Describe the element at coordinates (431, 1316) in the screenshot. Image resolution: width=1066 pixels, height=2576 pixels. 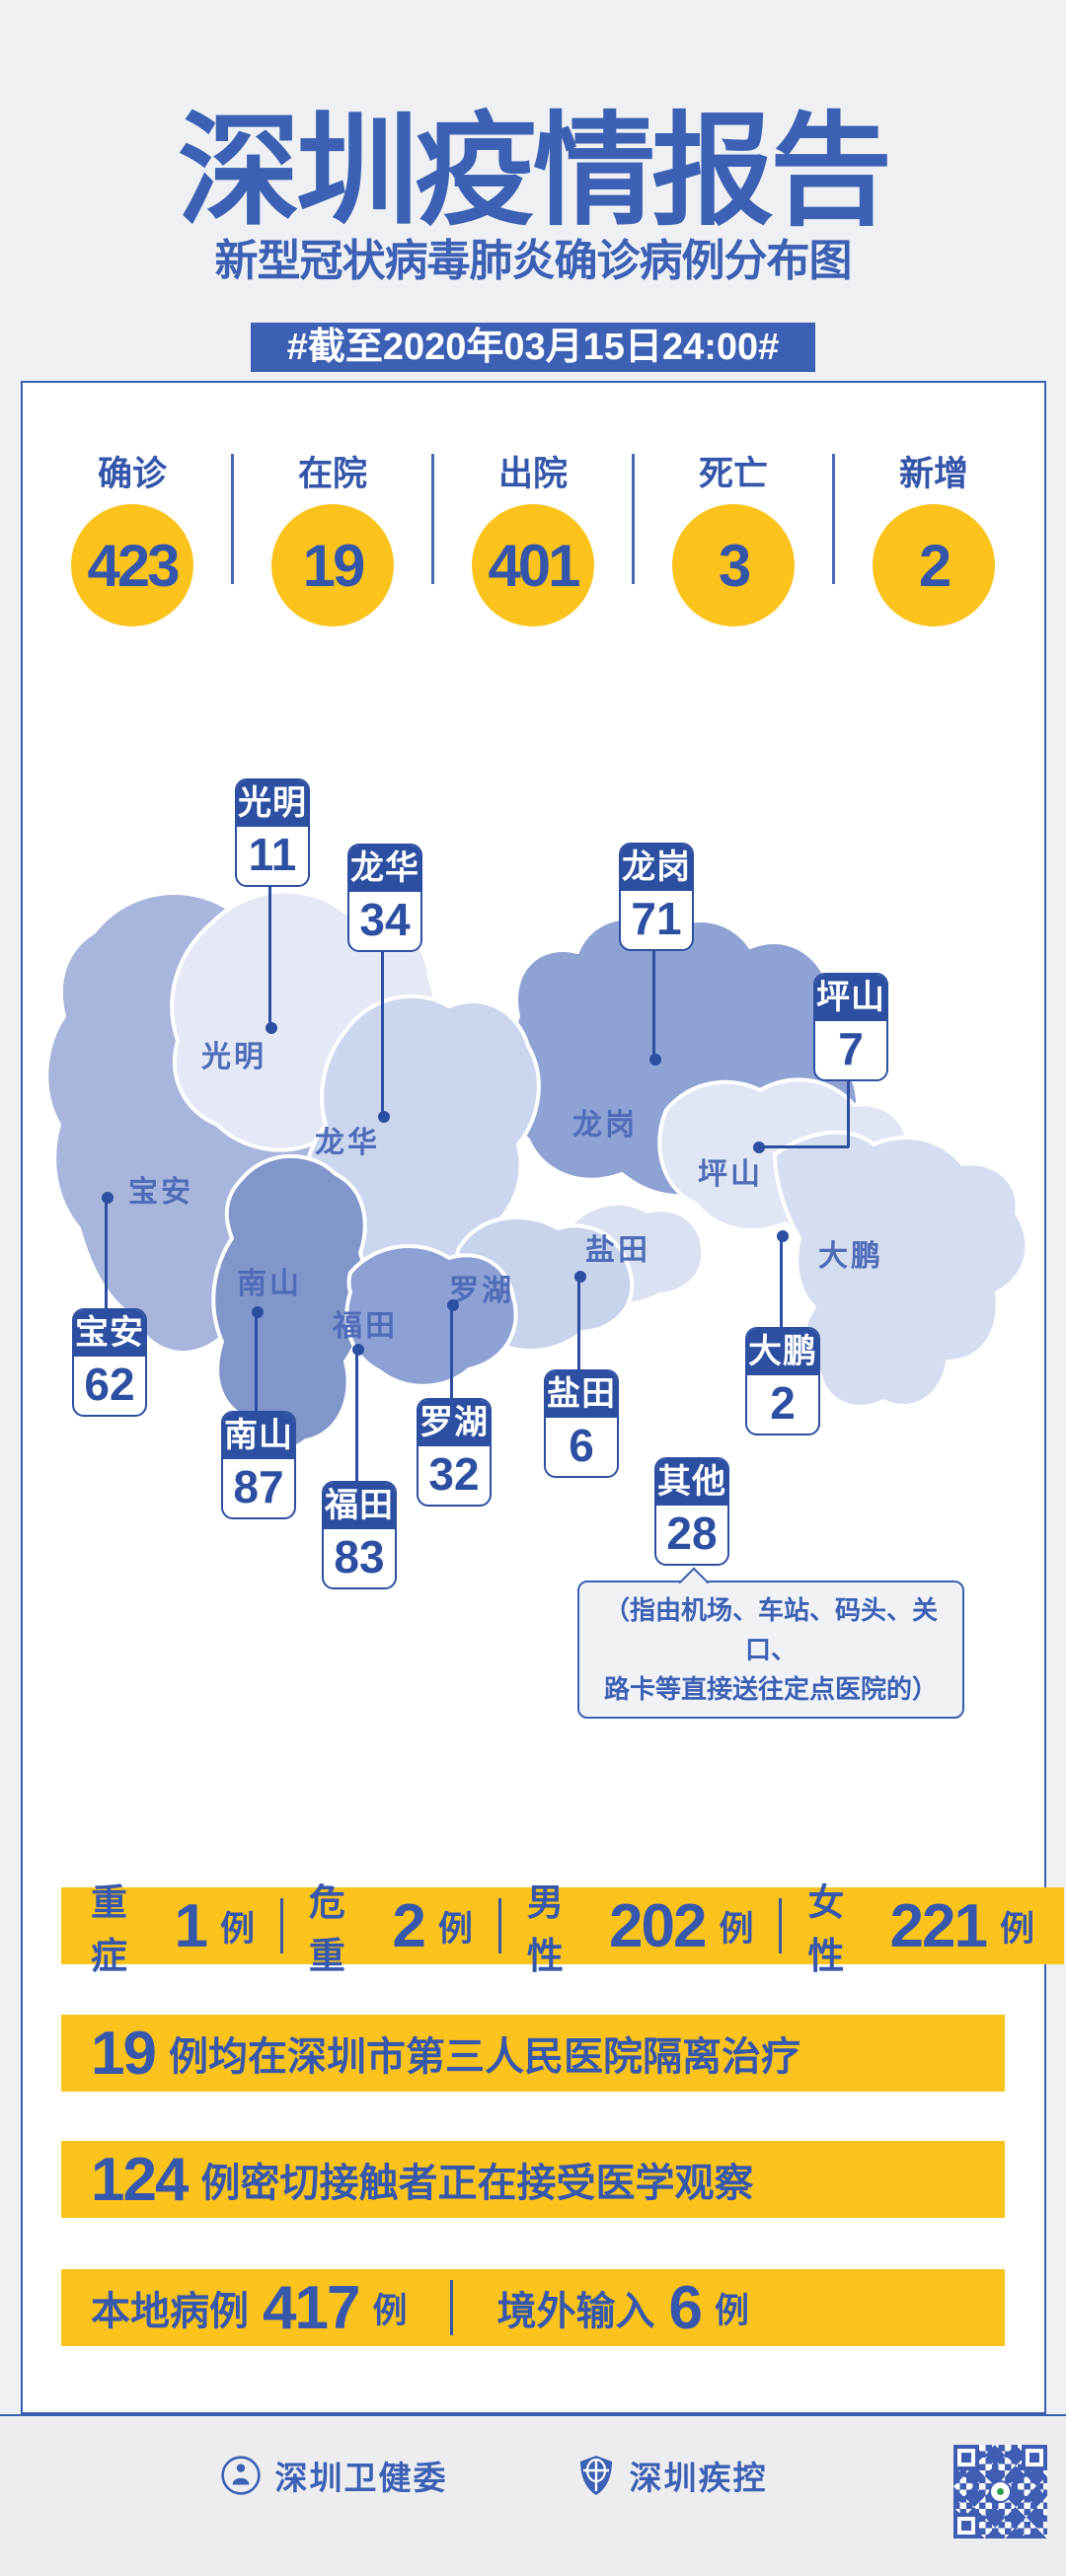
I see `map-region-futian` at that location.